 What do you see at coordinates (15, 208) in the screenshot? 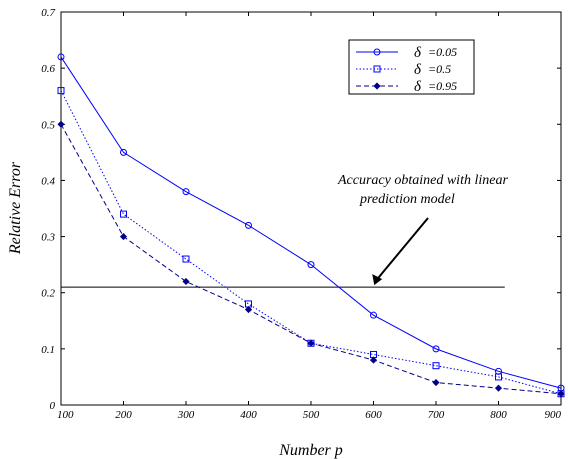
I see `y-axis-title: Relative Error` at bounding box center [15, 208].